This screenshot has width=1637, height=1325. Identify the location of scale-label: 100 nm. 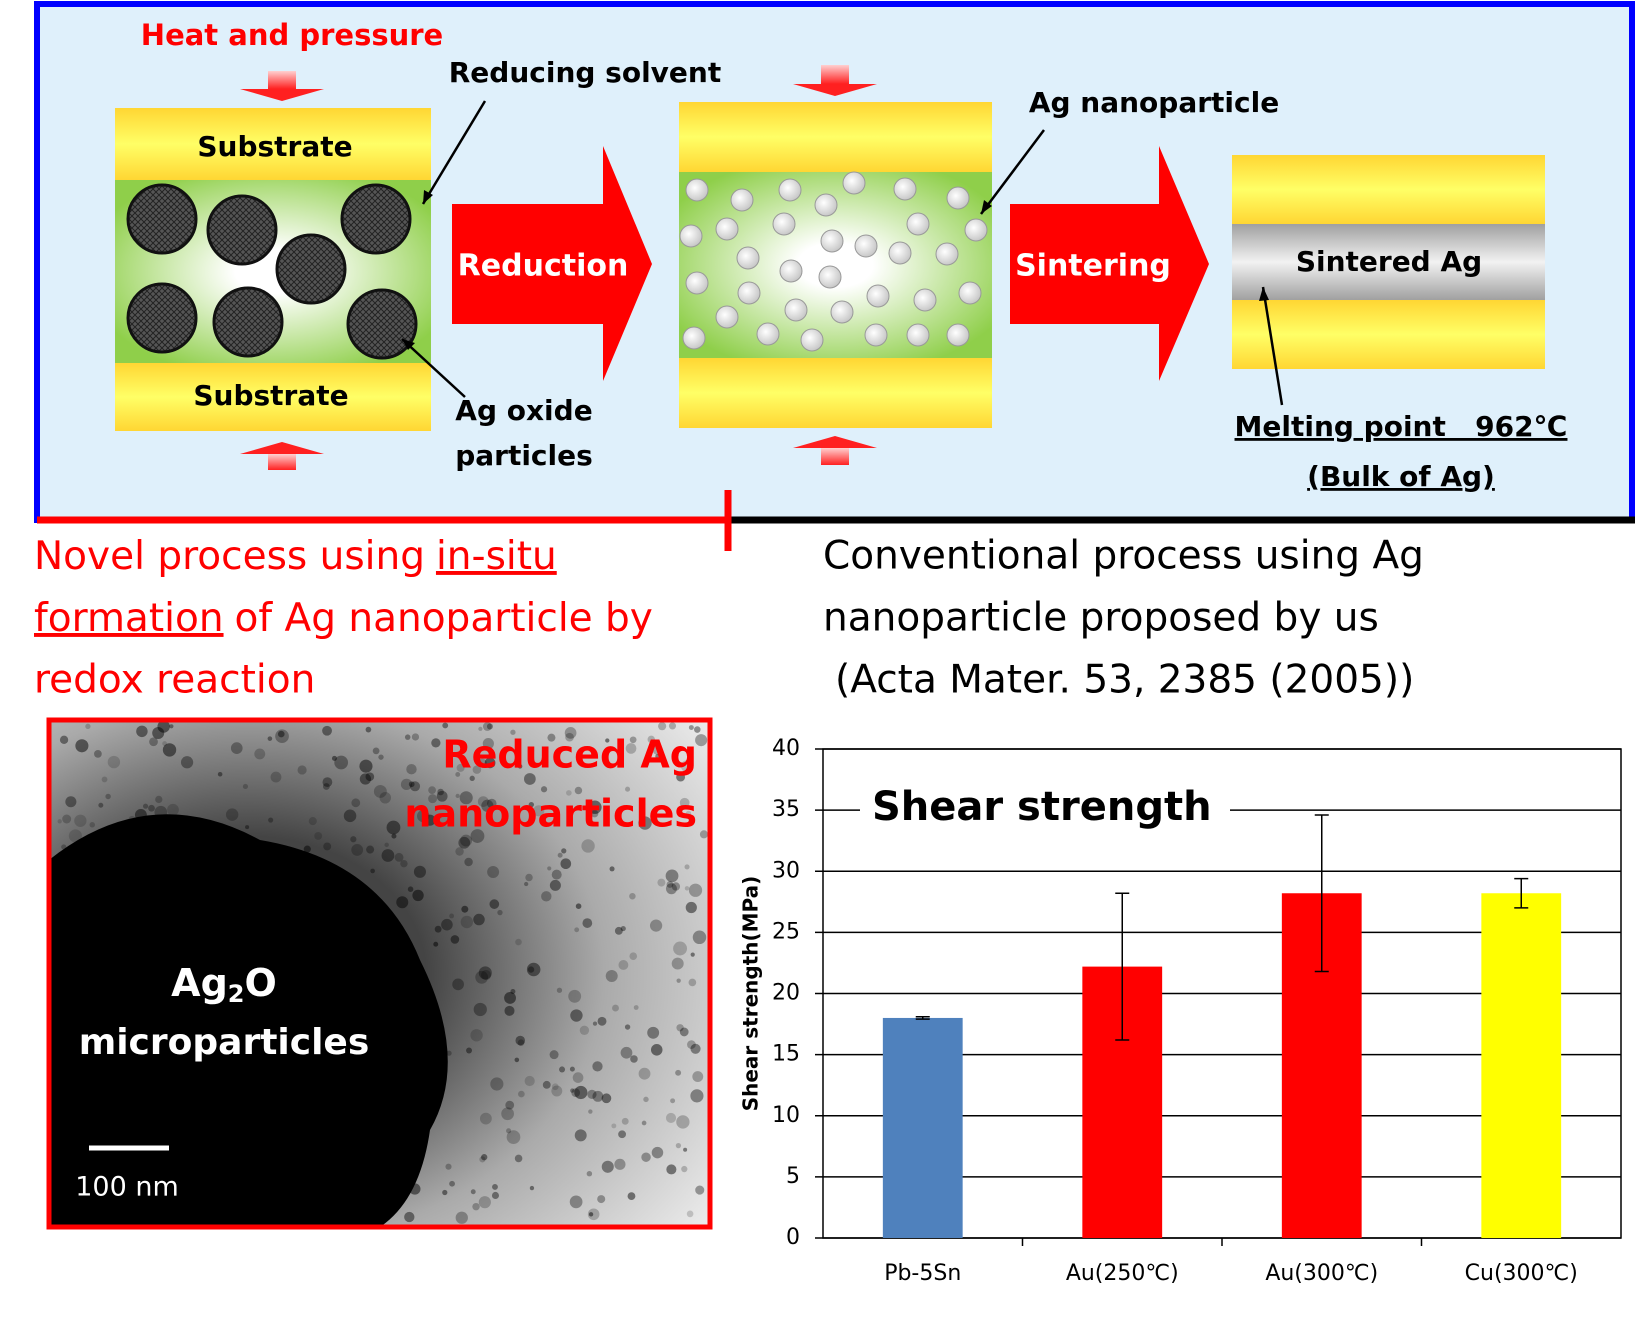
(127, 1187).